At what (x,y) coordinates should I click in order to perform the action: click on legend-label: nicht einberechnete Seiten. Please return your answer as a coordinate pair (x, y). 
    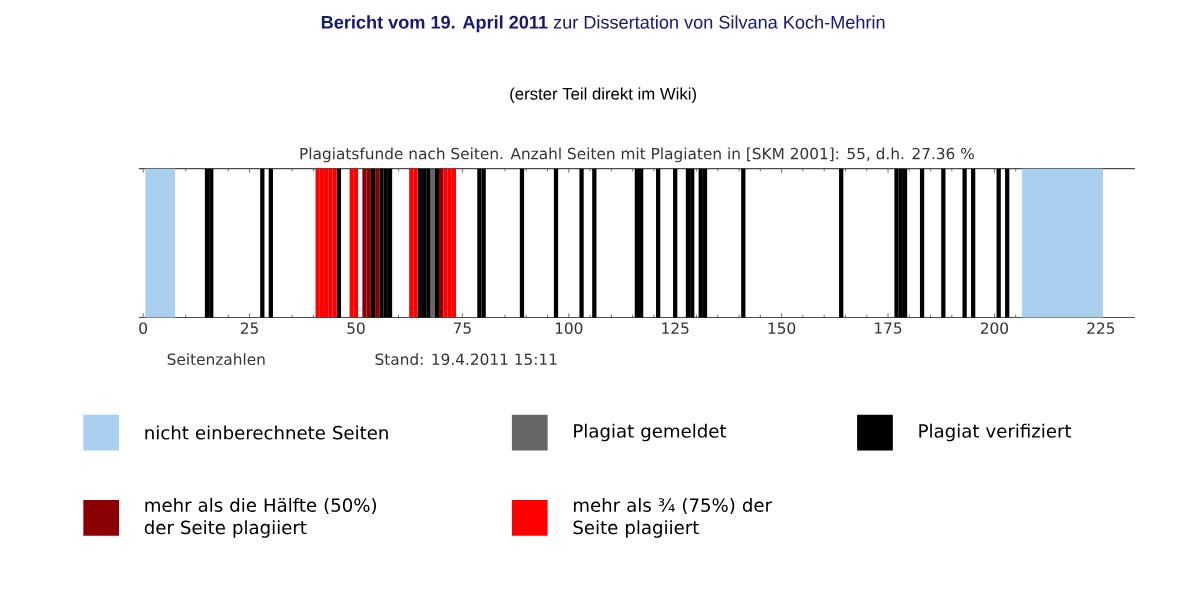
    Looking at the image, I should click on (266, 432).